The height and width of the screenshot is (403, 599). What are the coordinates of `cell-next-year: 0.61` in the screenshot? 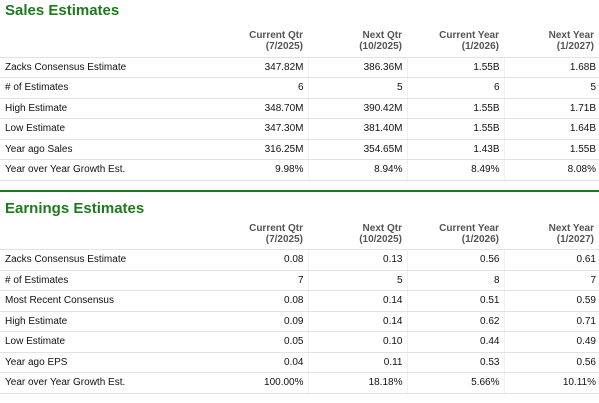 It's located at (551, 260).